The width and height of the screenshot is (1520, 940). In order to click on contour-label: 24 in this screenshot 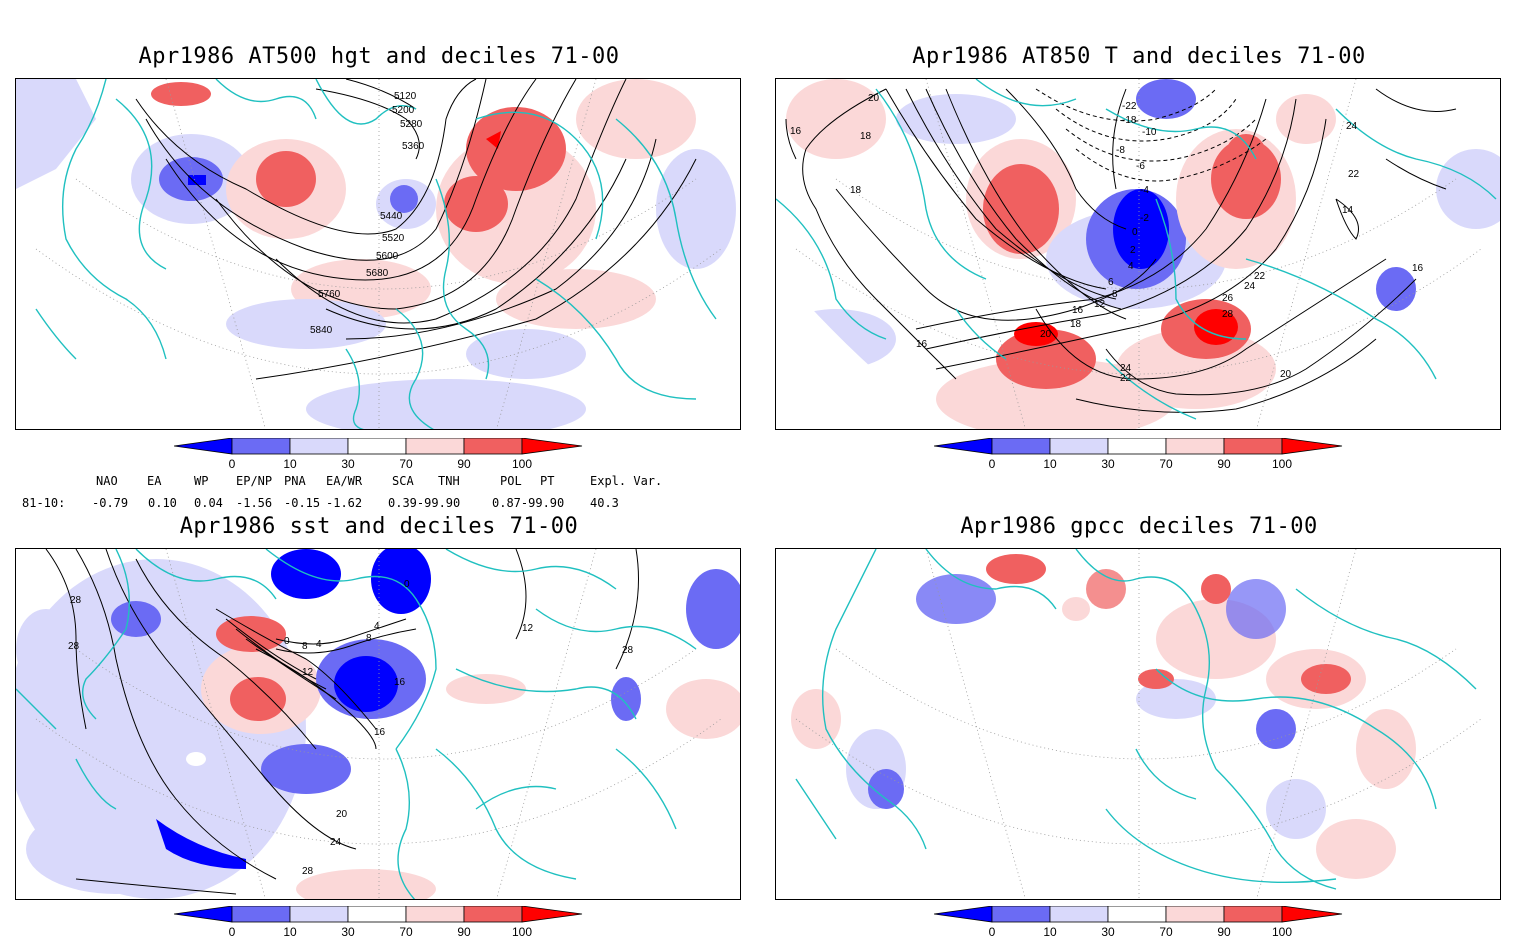, I will do `click(1352, 126)`.